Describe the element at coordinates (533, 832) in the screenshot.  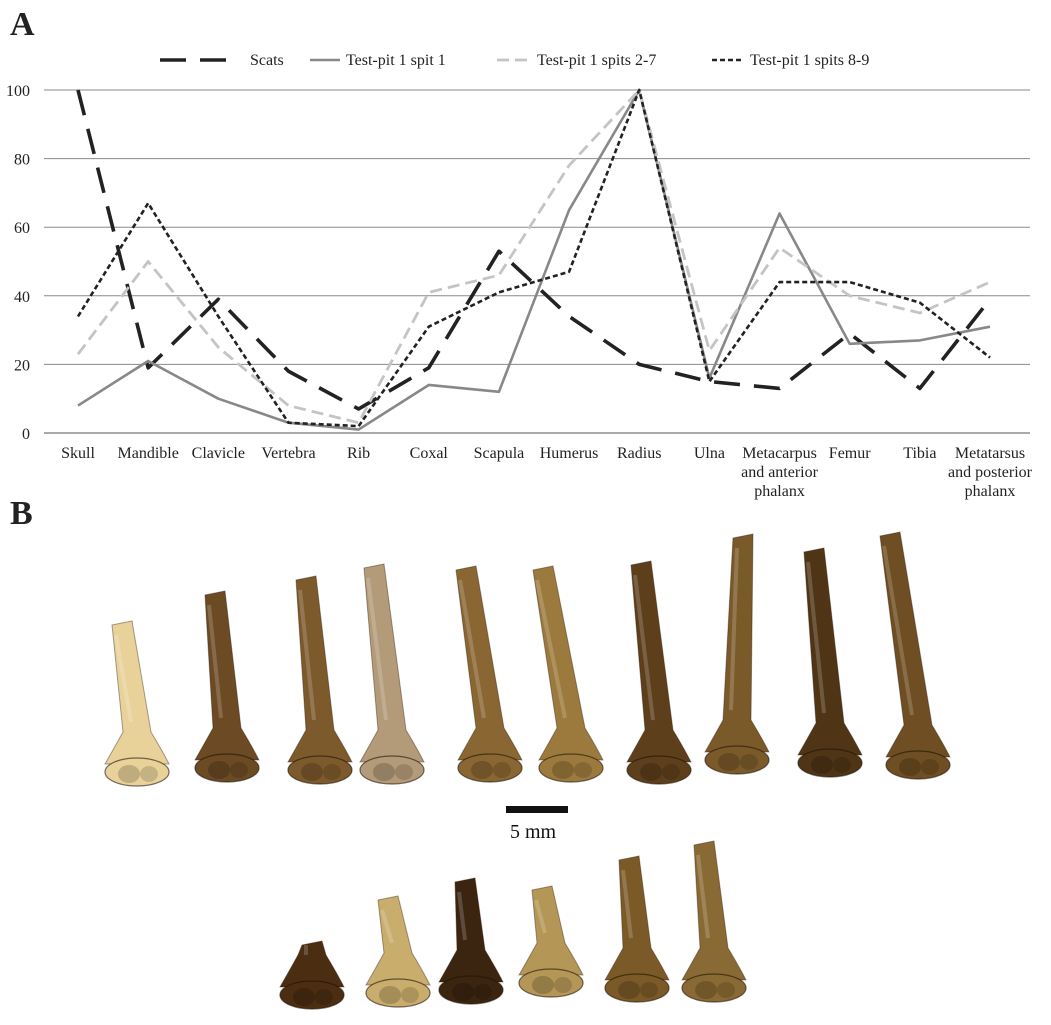
I see `scale-bar-label: 5 mm` at that location.